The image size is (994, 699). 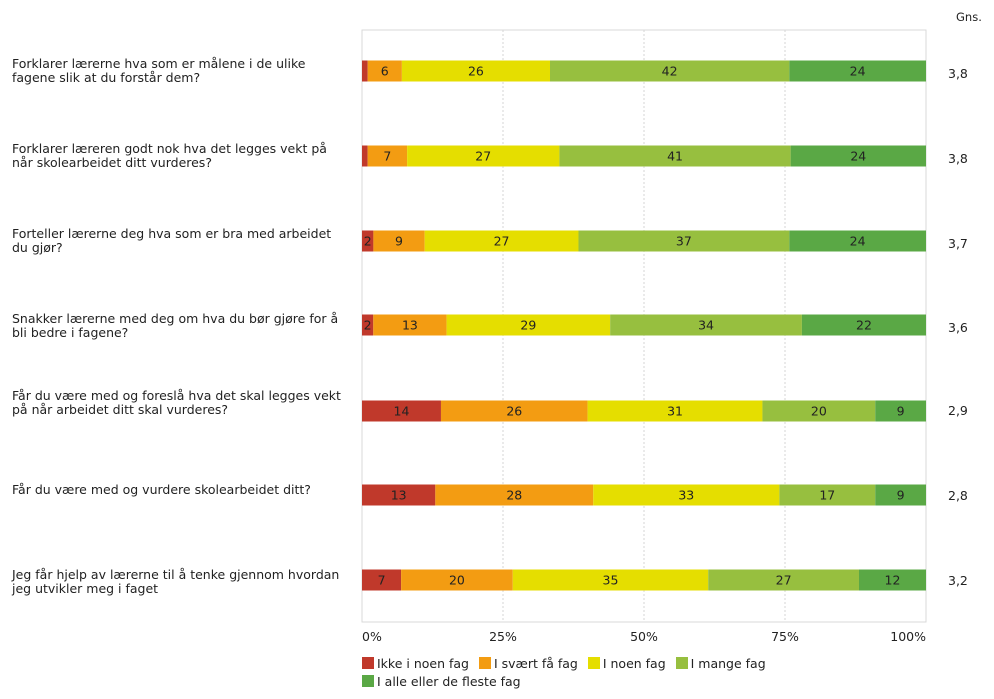 I want to click on legend-label: Ikke i noen fag, so click(x=423, y=663).